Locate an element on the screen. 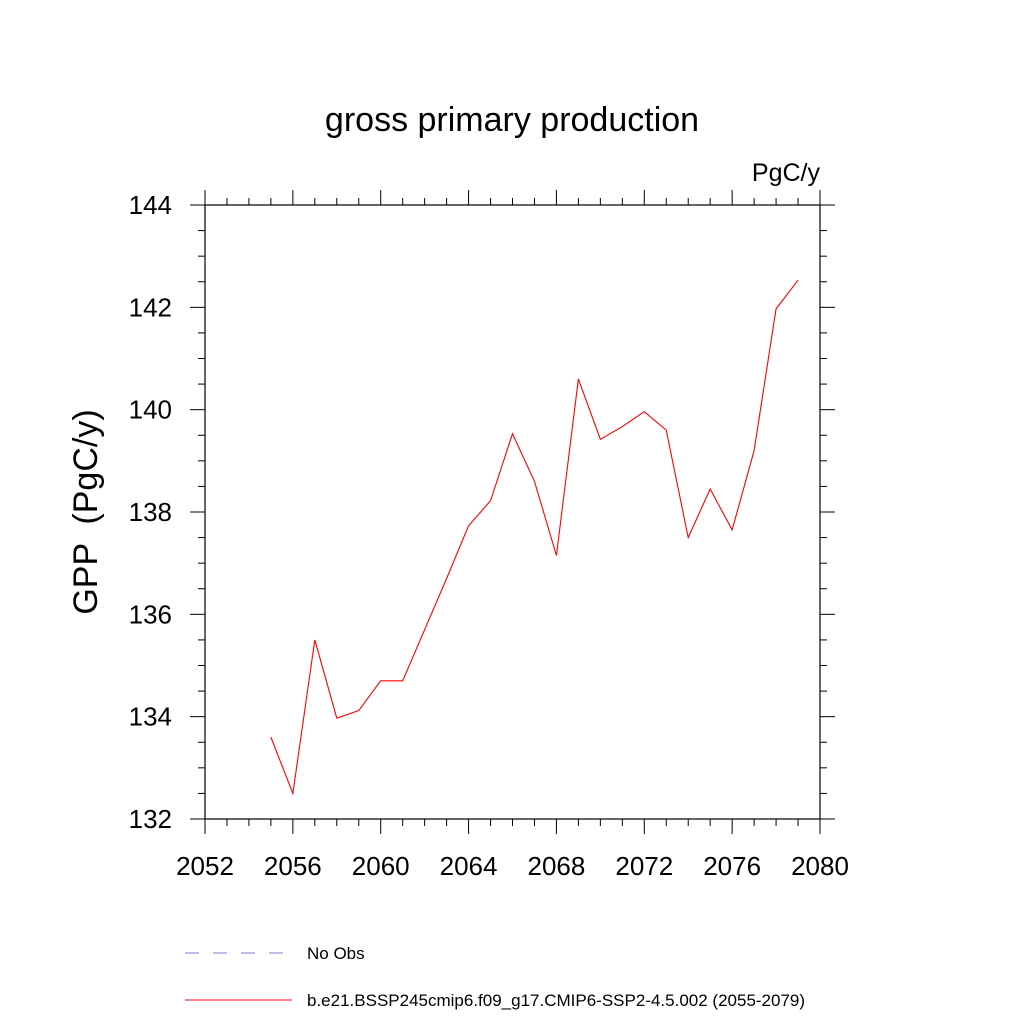 The width and height of the screenshot is (1024, 1024). x-tick-label: 2080 is located at coordinates (820, 866).